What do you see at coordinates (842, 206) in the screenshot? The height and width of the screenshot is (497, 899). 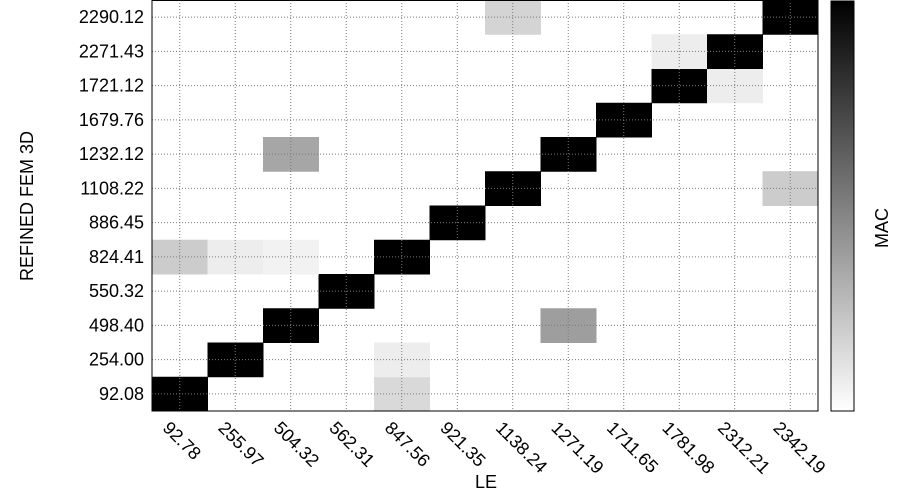 I see `colorbar` at bounding box center [842, 206].